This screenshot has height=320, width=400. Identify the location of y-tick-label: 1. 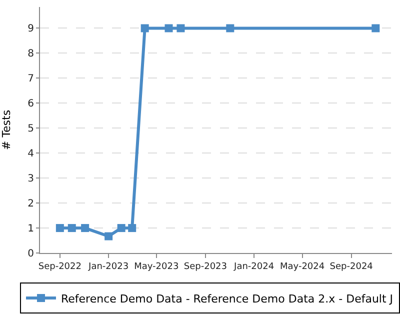
(31, 229).